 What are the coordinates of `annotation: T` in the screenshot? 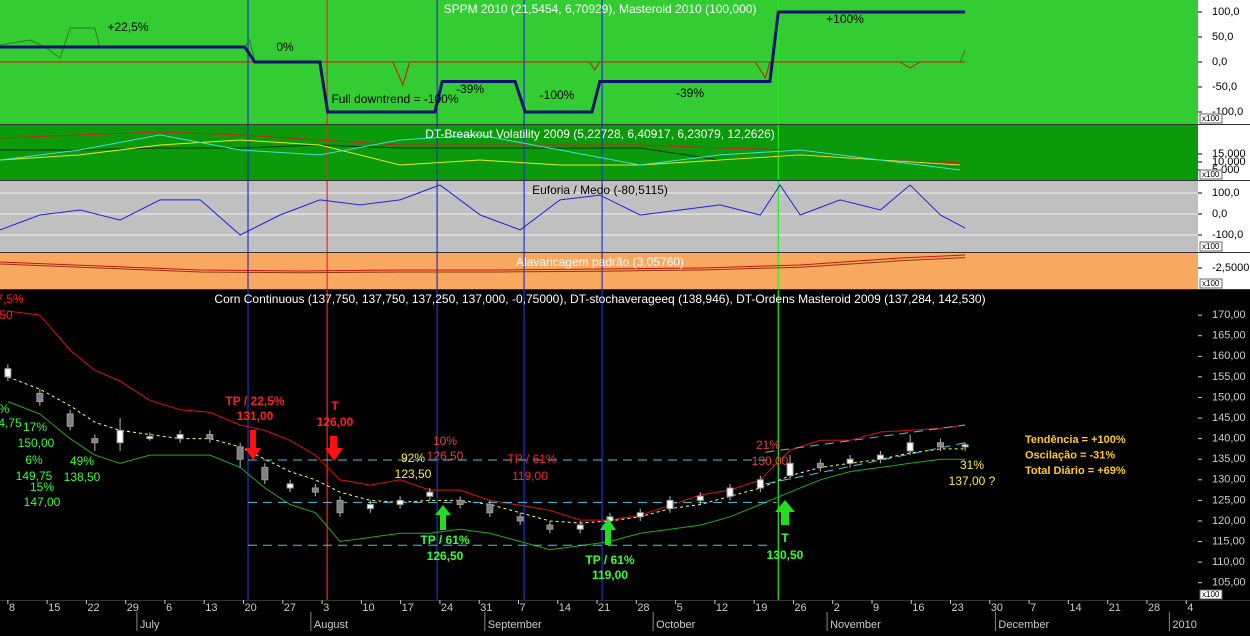 It's located at (785, 538).